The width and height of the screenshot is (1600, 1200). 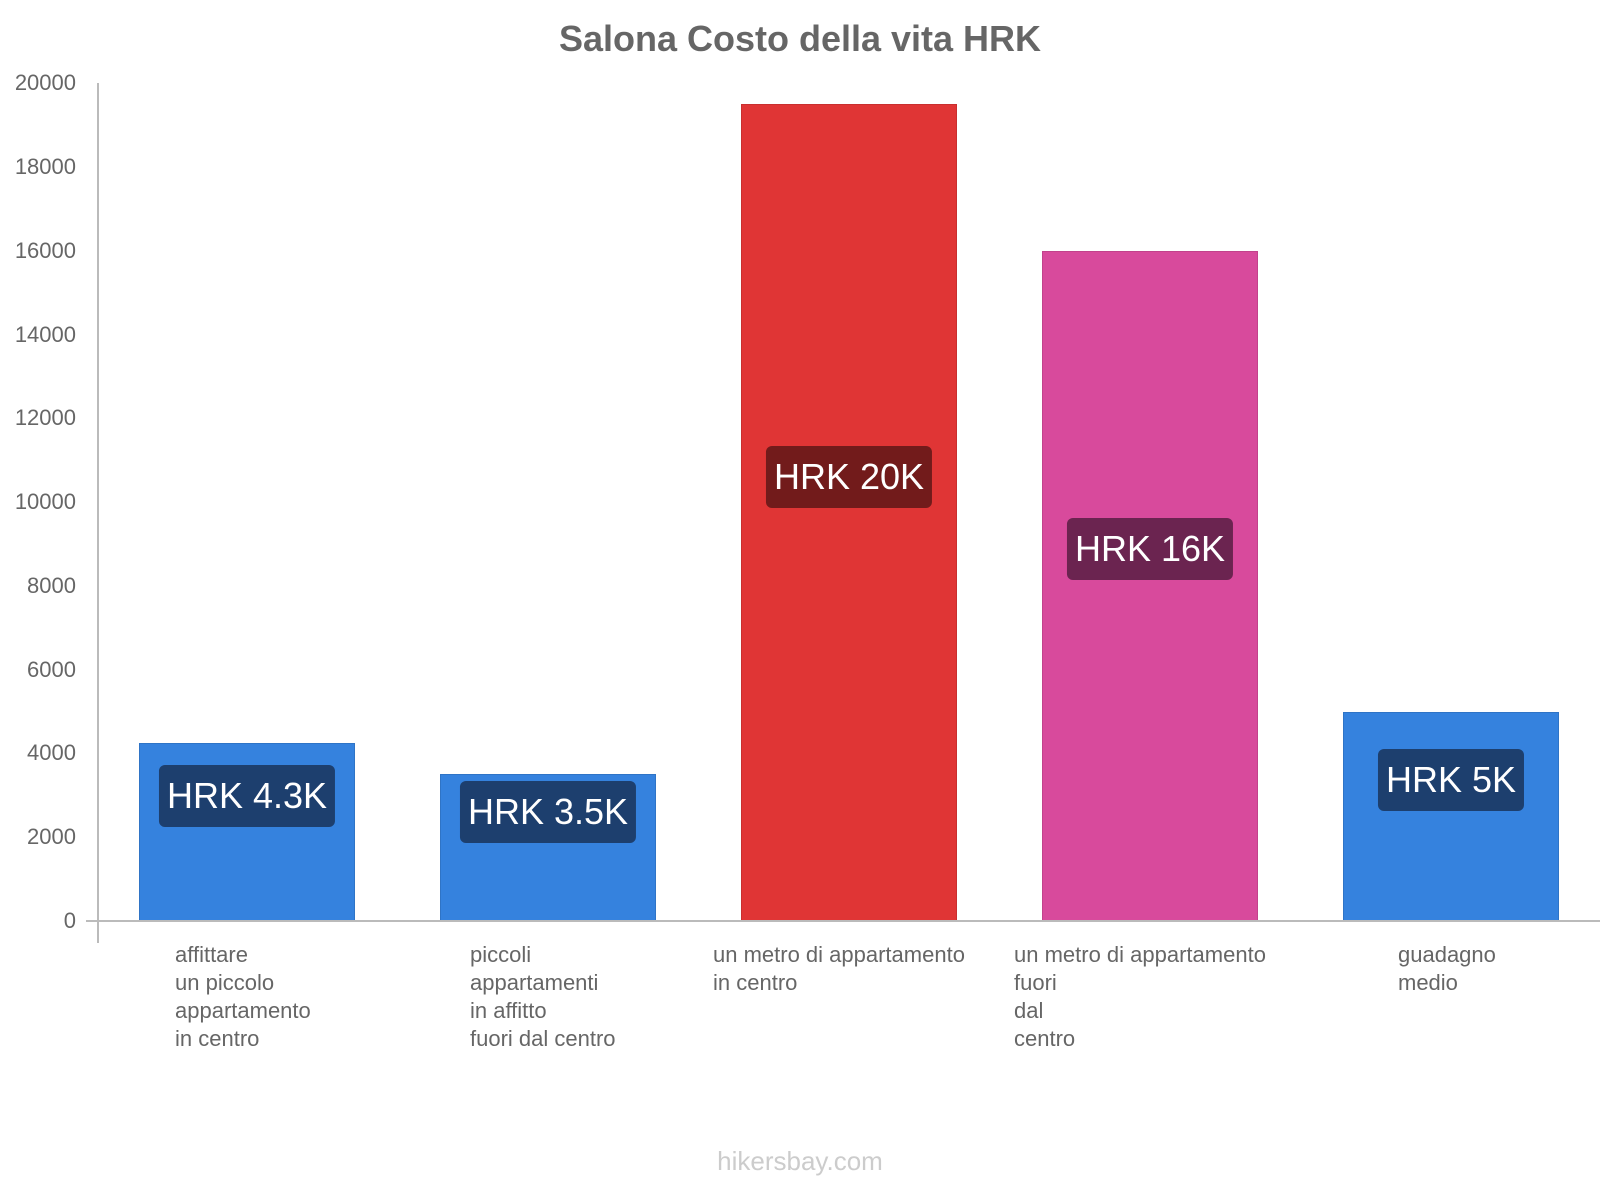 What do you see at coordinates (1150, 549) in the screenshot?
I see `bar-value-label: HRK 16K` at bounding box center [1150, 549].